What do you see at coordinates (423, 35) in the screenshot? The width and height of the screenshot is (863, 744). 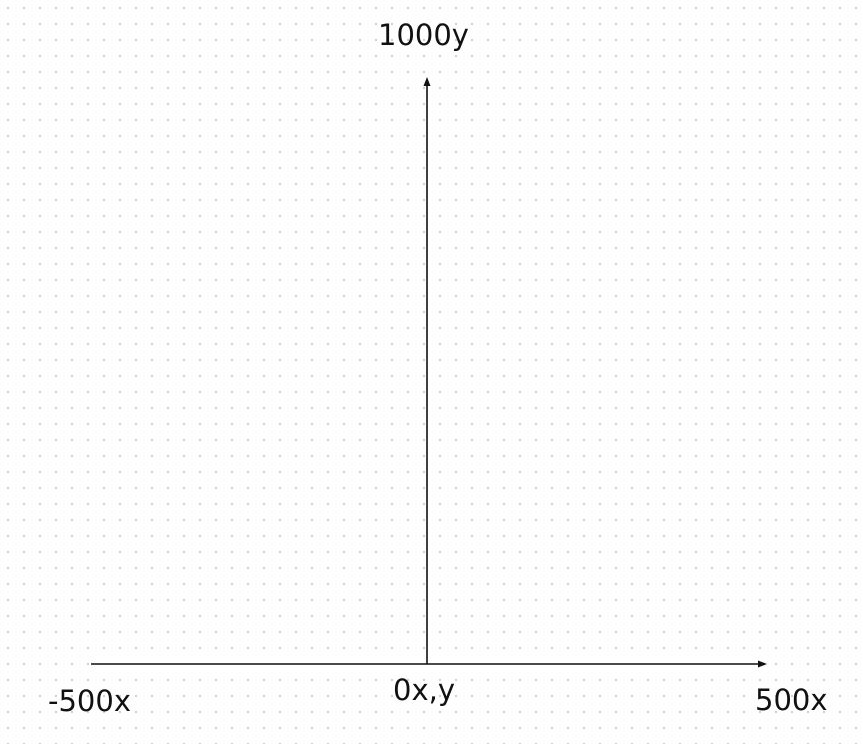 I see `y-max-label: 1000y` at bounding box center [423, 35].